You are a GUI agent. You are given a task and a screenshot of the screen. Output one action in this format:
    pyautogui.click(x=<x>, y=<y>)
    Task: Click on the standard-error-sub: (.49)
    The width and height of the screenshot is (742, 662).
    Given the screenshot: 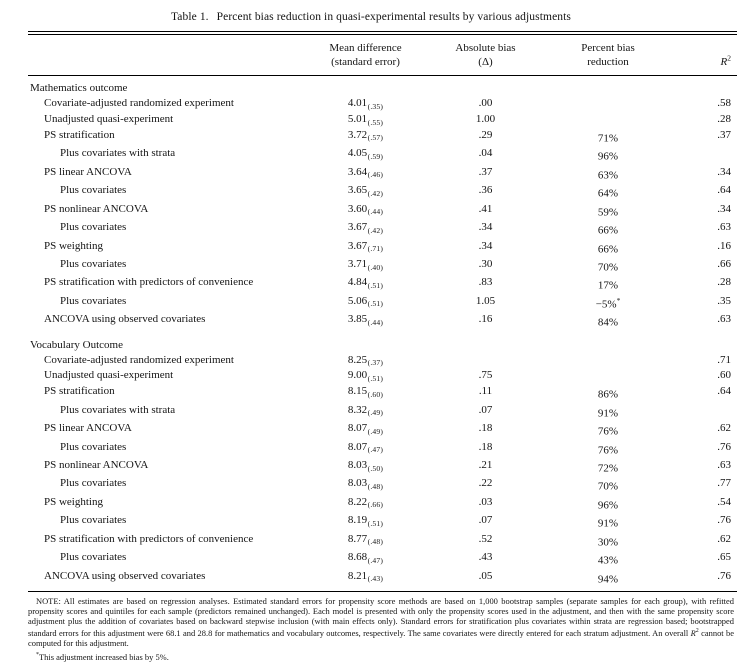 What is the action you would take?
    pyautogui.click(x=375, y=413)
    